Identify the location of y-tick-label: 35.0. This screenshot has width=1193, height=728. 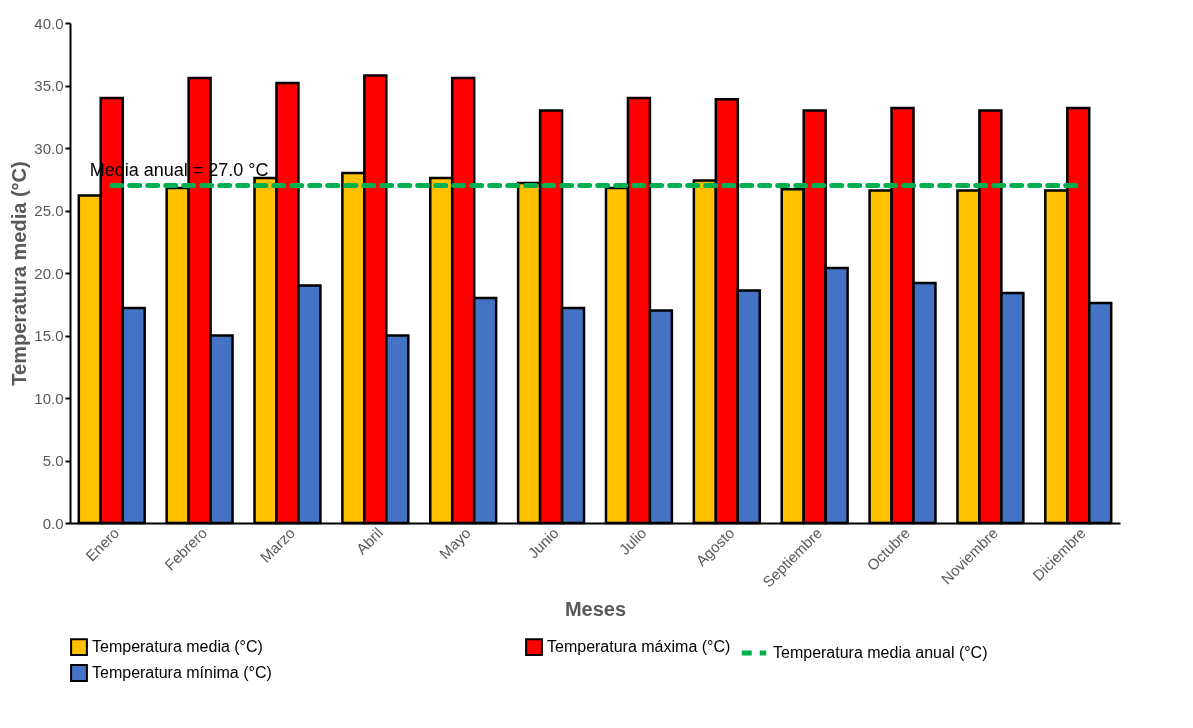
(49, 85).